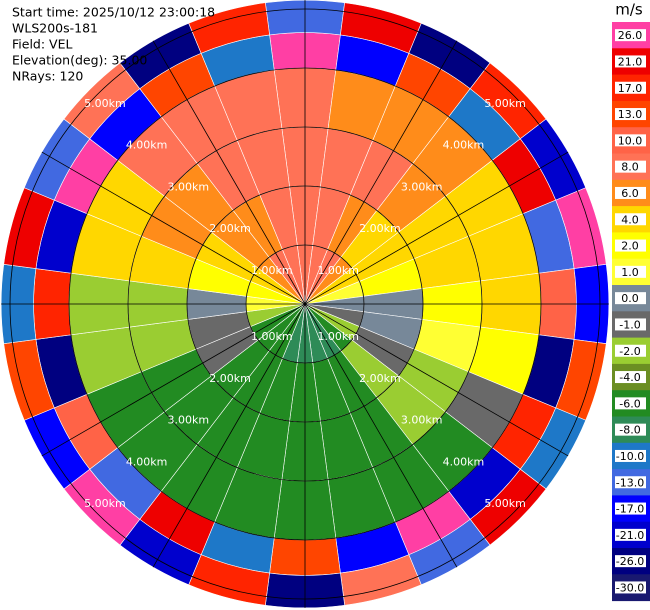 The image size is (650, 610). I want to click on colorbar-label: -2.0, so click(629, 351).